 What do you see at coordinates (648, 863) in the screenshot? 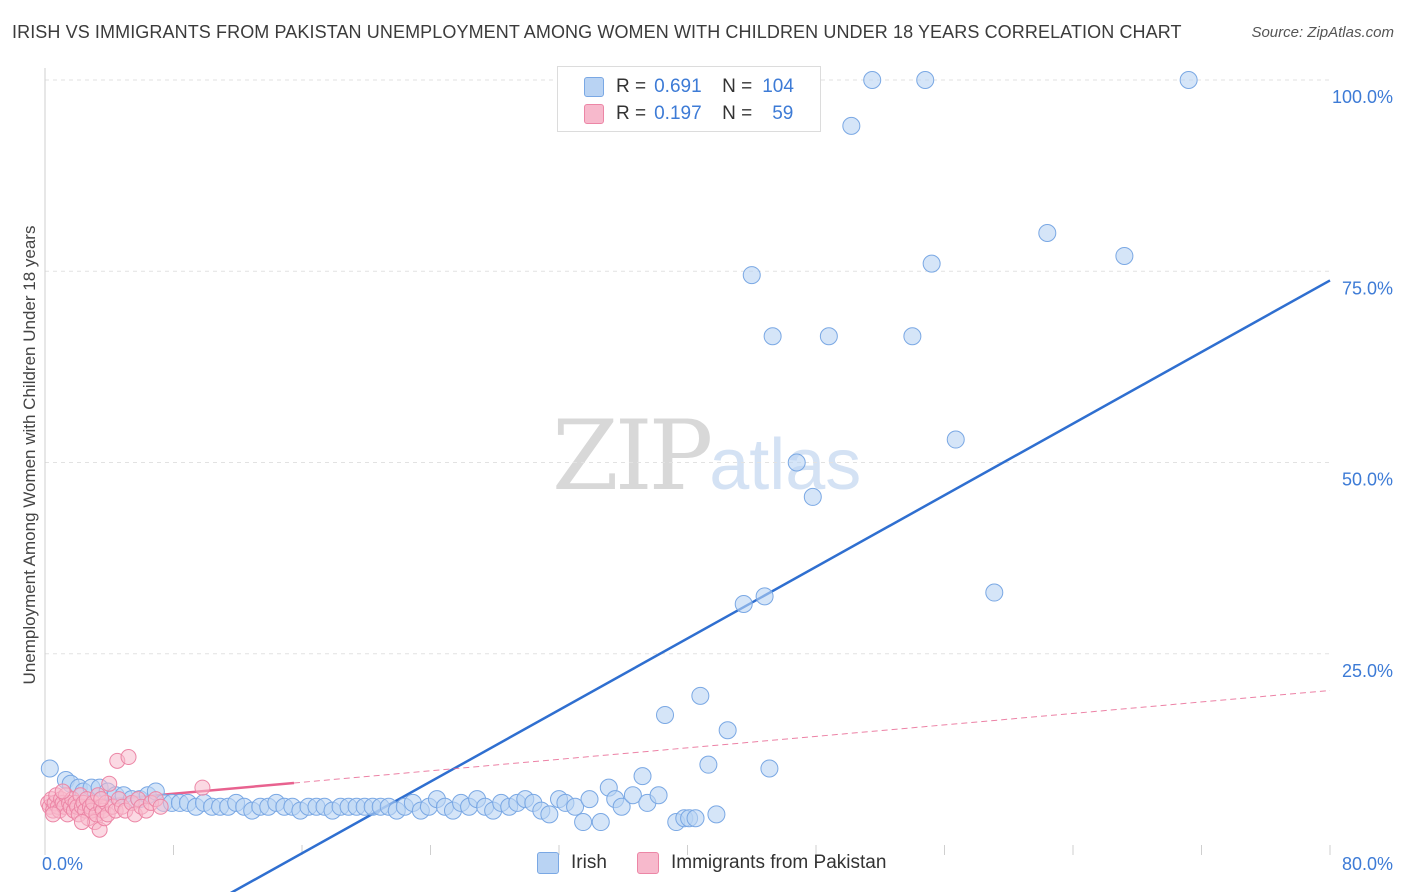
I see `series-swatch-pakistan` at bounding box center [648, 863].